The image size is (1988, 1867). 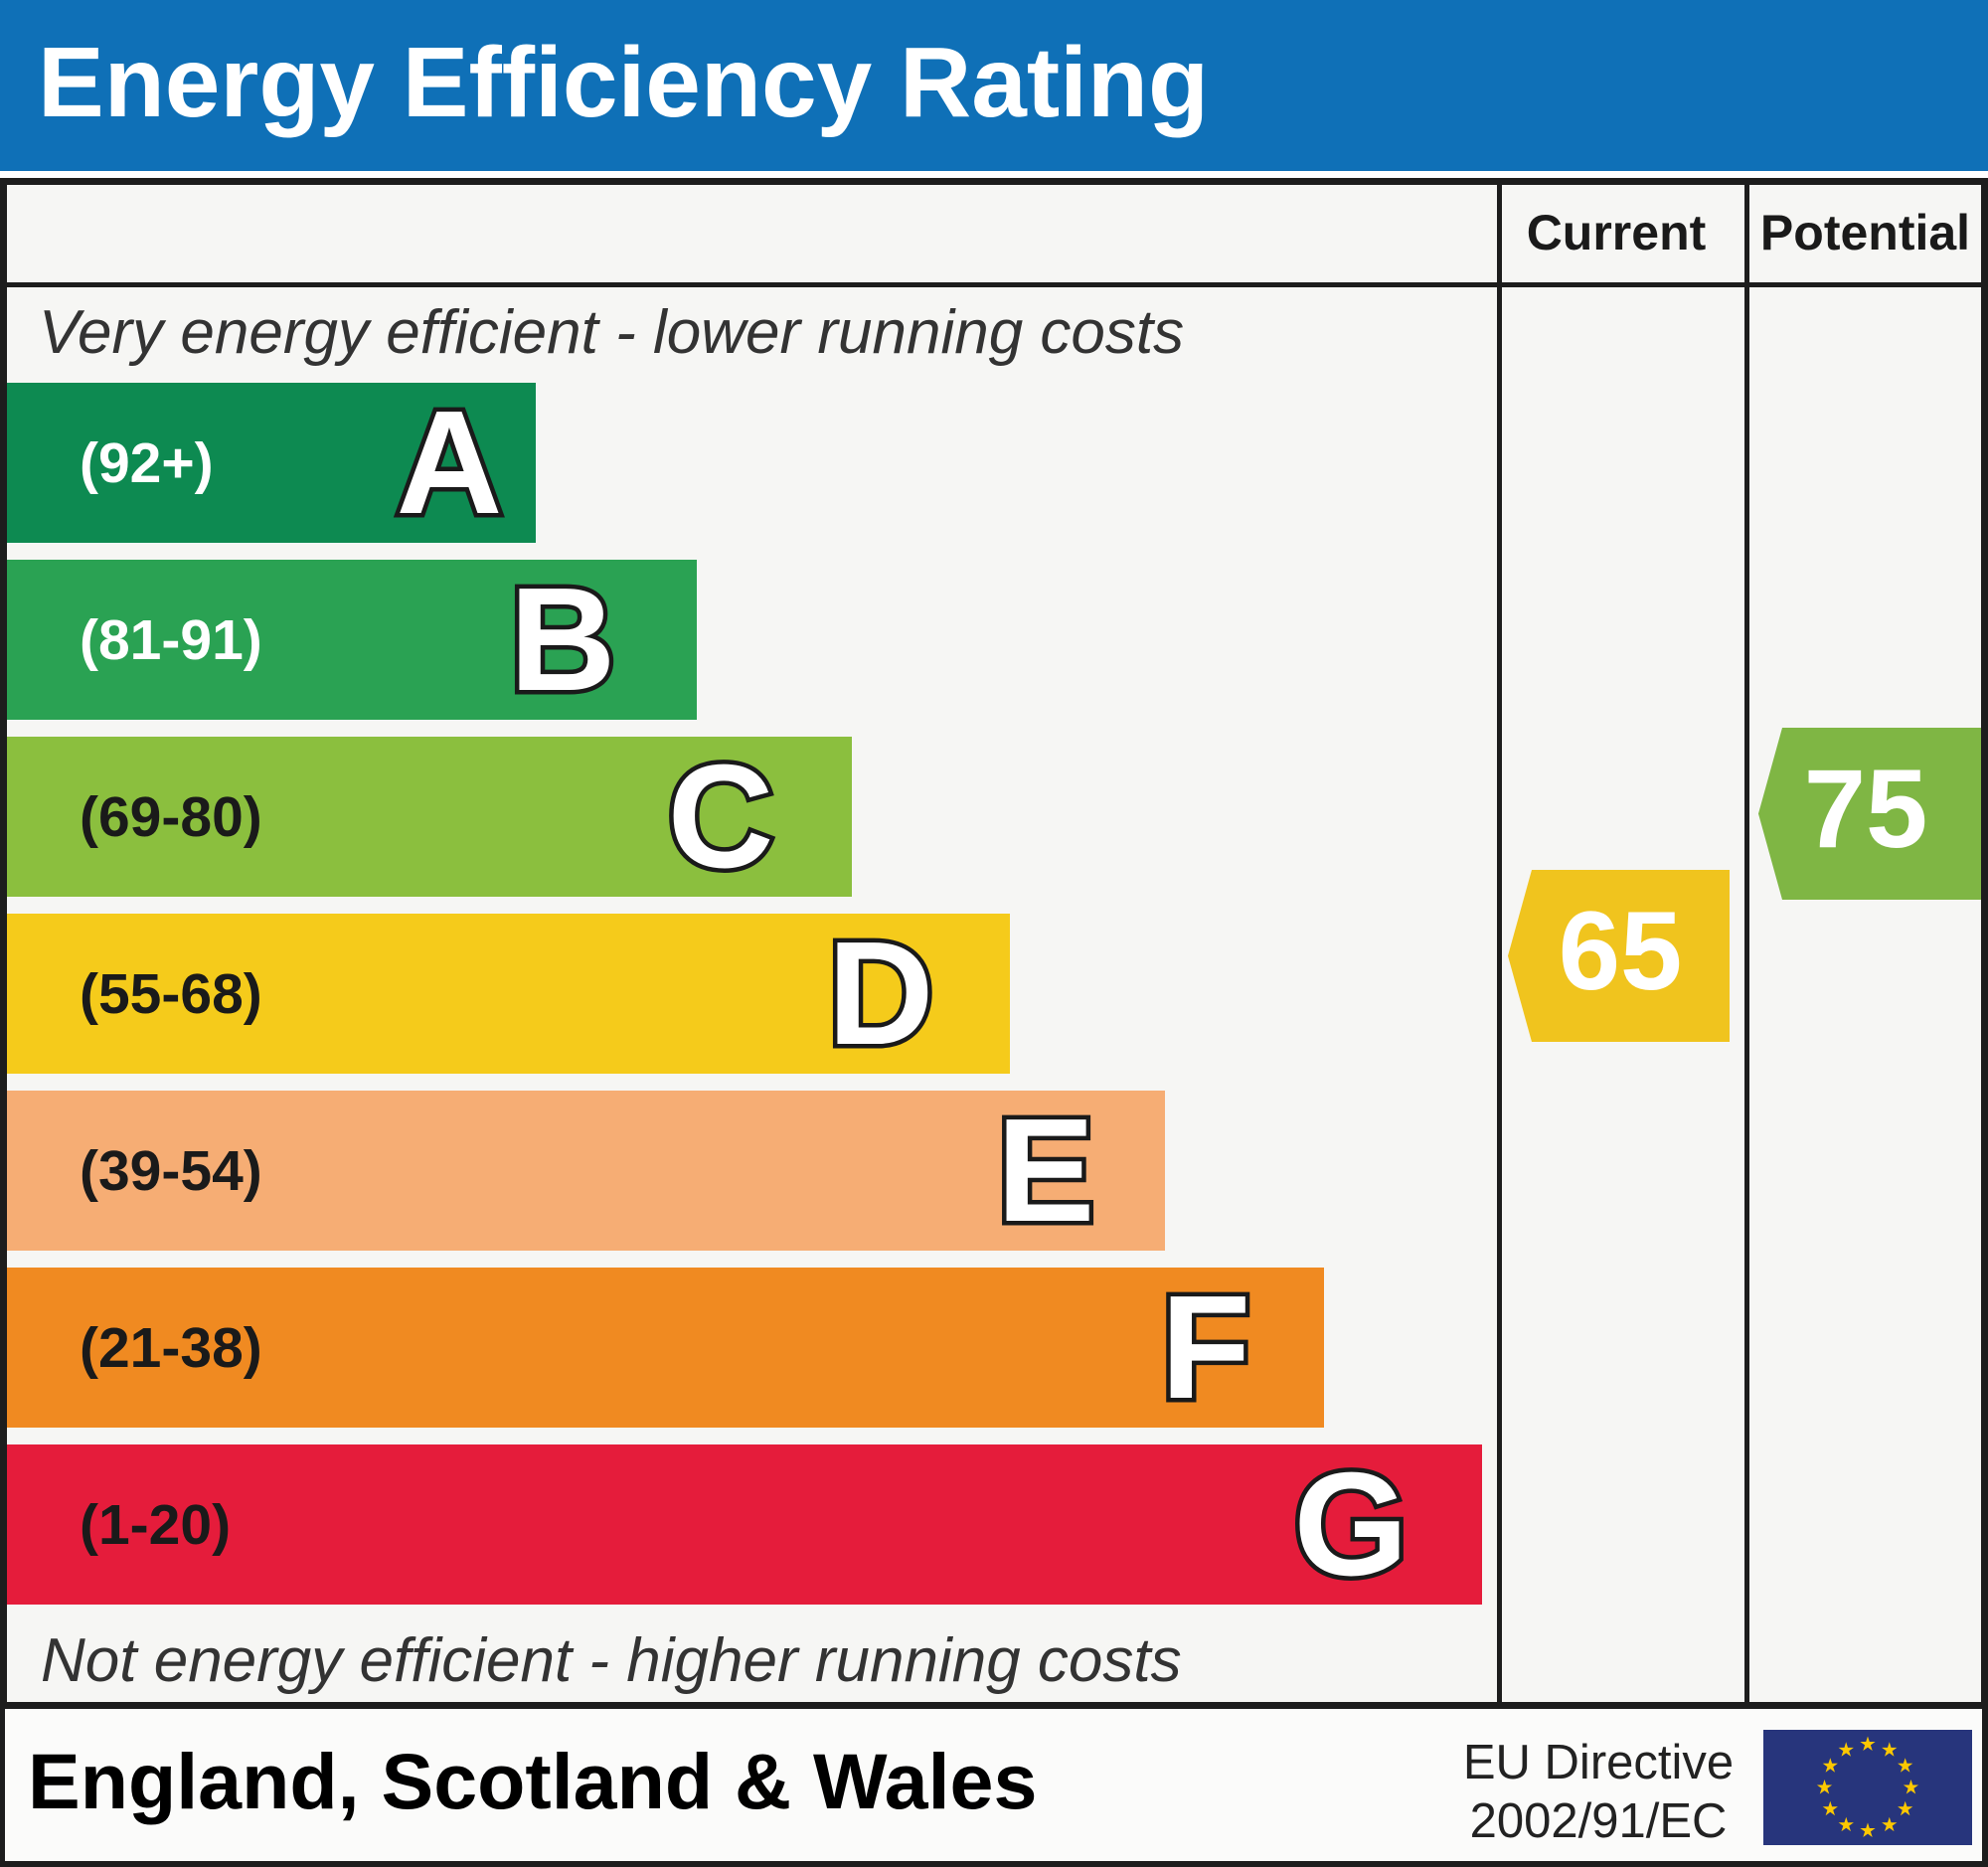 I want to click on svg-text: G, so click(x=1350, y=1525).